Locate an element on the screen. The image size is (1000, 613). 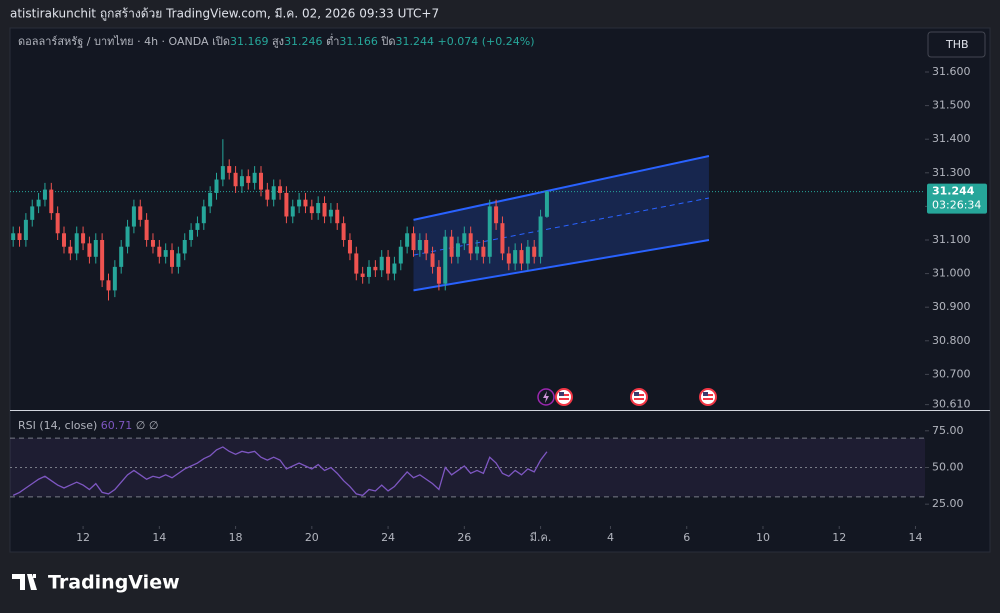
rsi-title: RSI (14, close) is located at coordinates (57, 425).